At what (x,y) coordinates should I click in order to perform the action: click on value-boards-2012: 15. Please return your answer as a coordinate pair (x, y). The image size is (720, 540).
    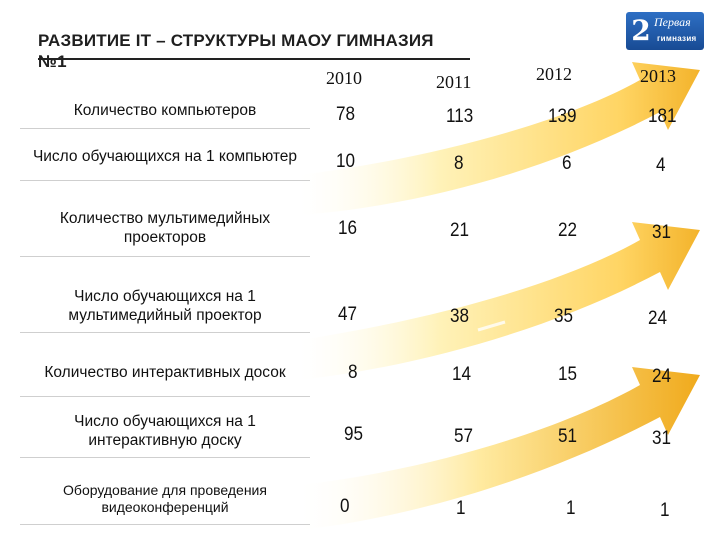
    Looking at the image, I should click on (568, 374).